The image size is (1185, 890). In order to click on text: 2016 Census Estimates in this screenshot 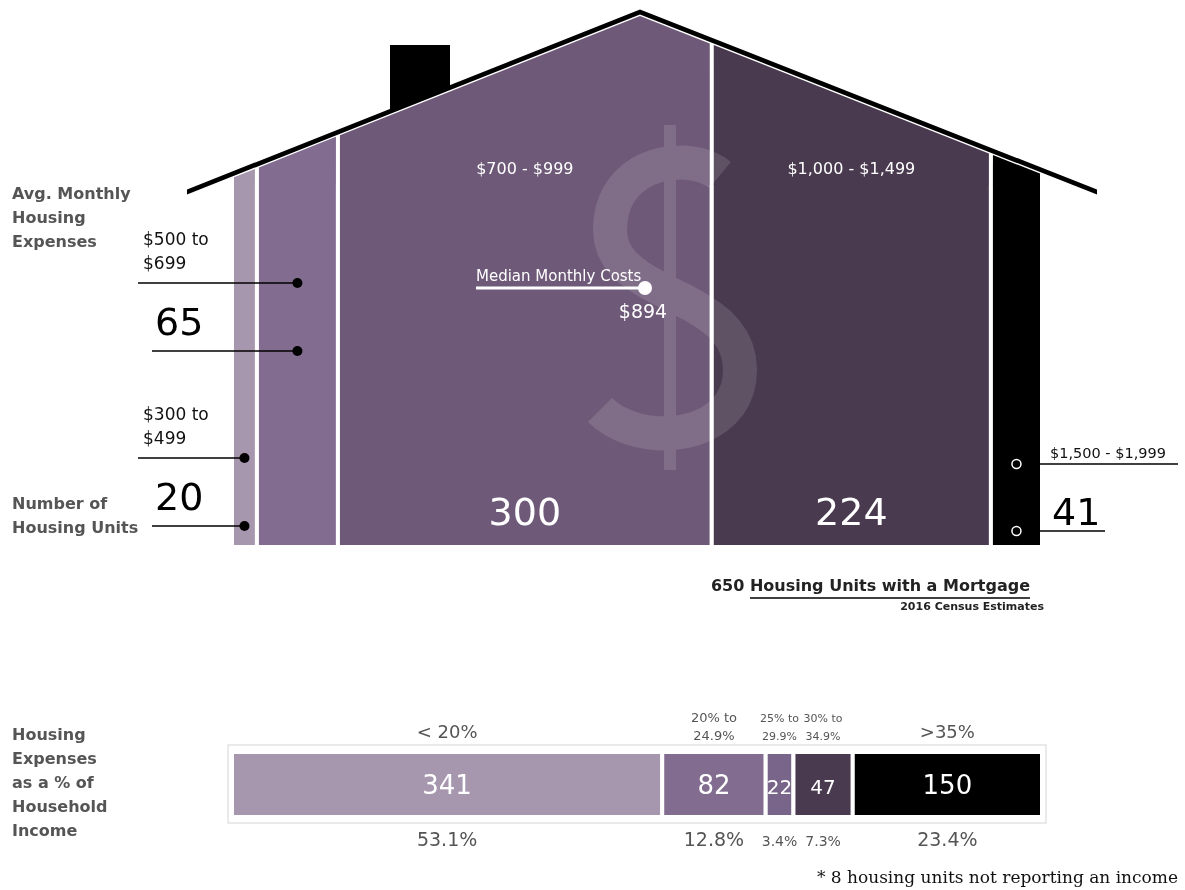, I will do `click(972, 606)`.